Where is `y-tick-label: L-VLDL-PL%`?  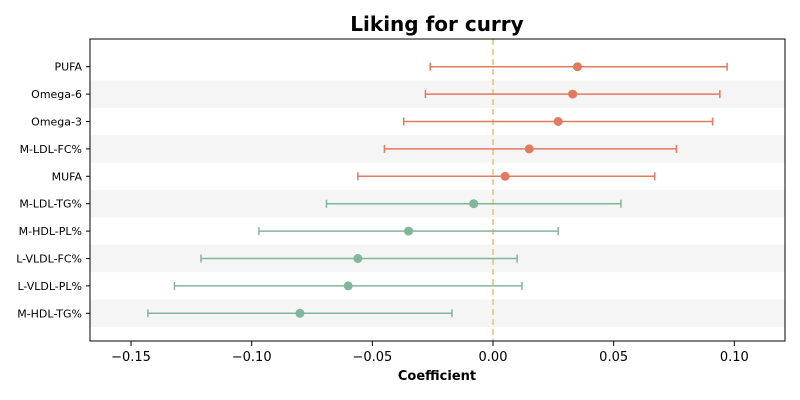
y-tick-label: L-VLDL-PL% is located at coordinates (49, 286).